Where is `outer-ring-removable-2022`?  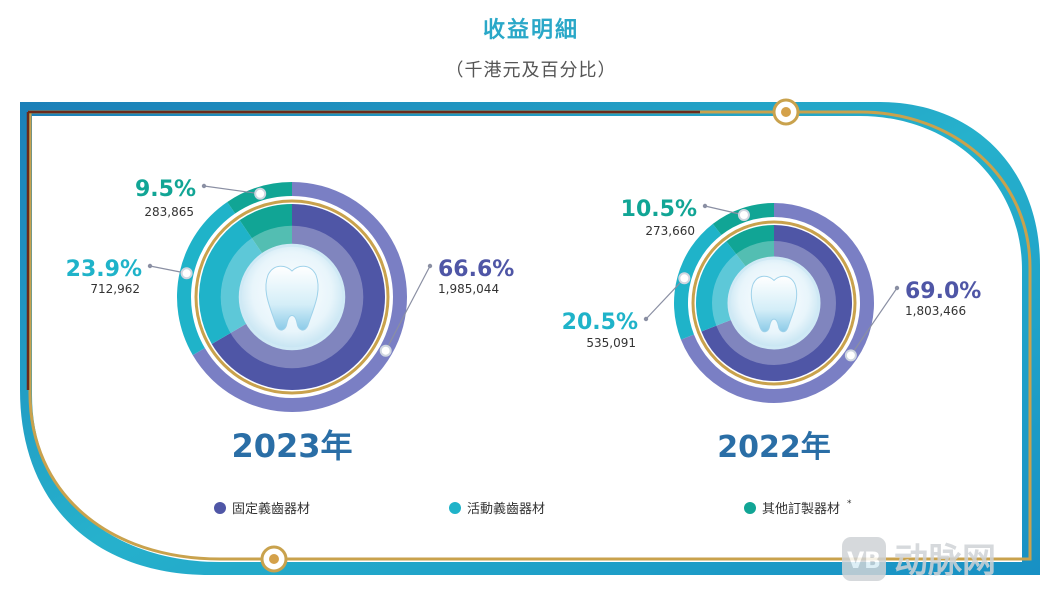 outer-ring-removable-2022 is located at coordinates (698, 281).